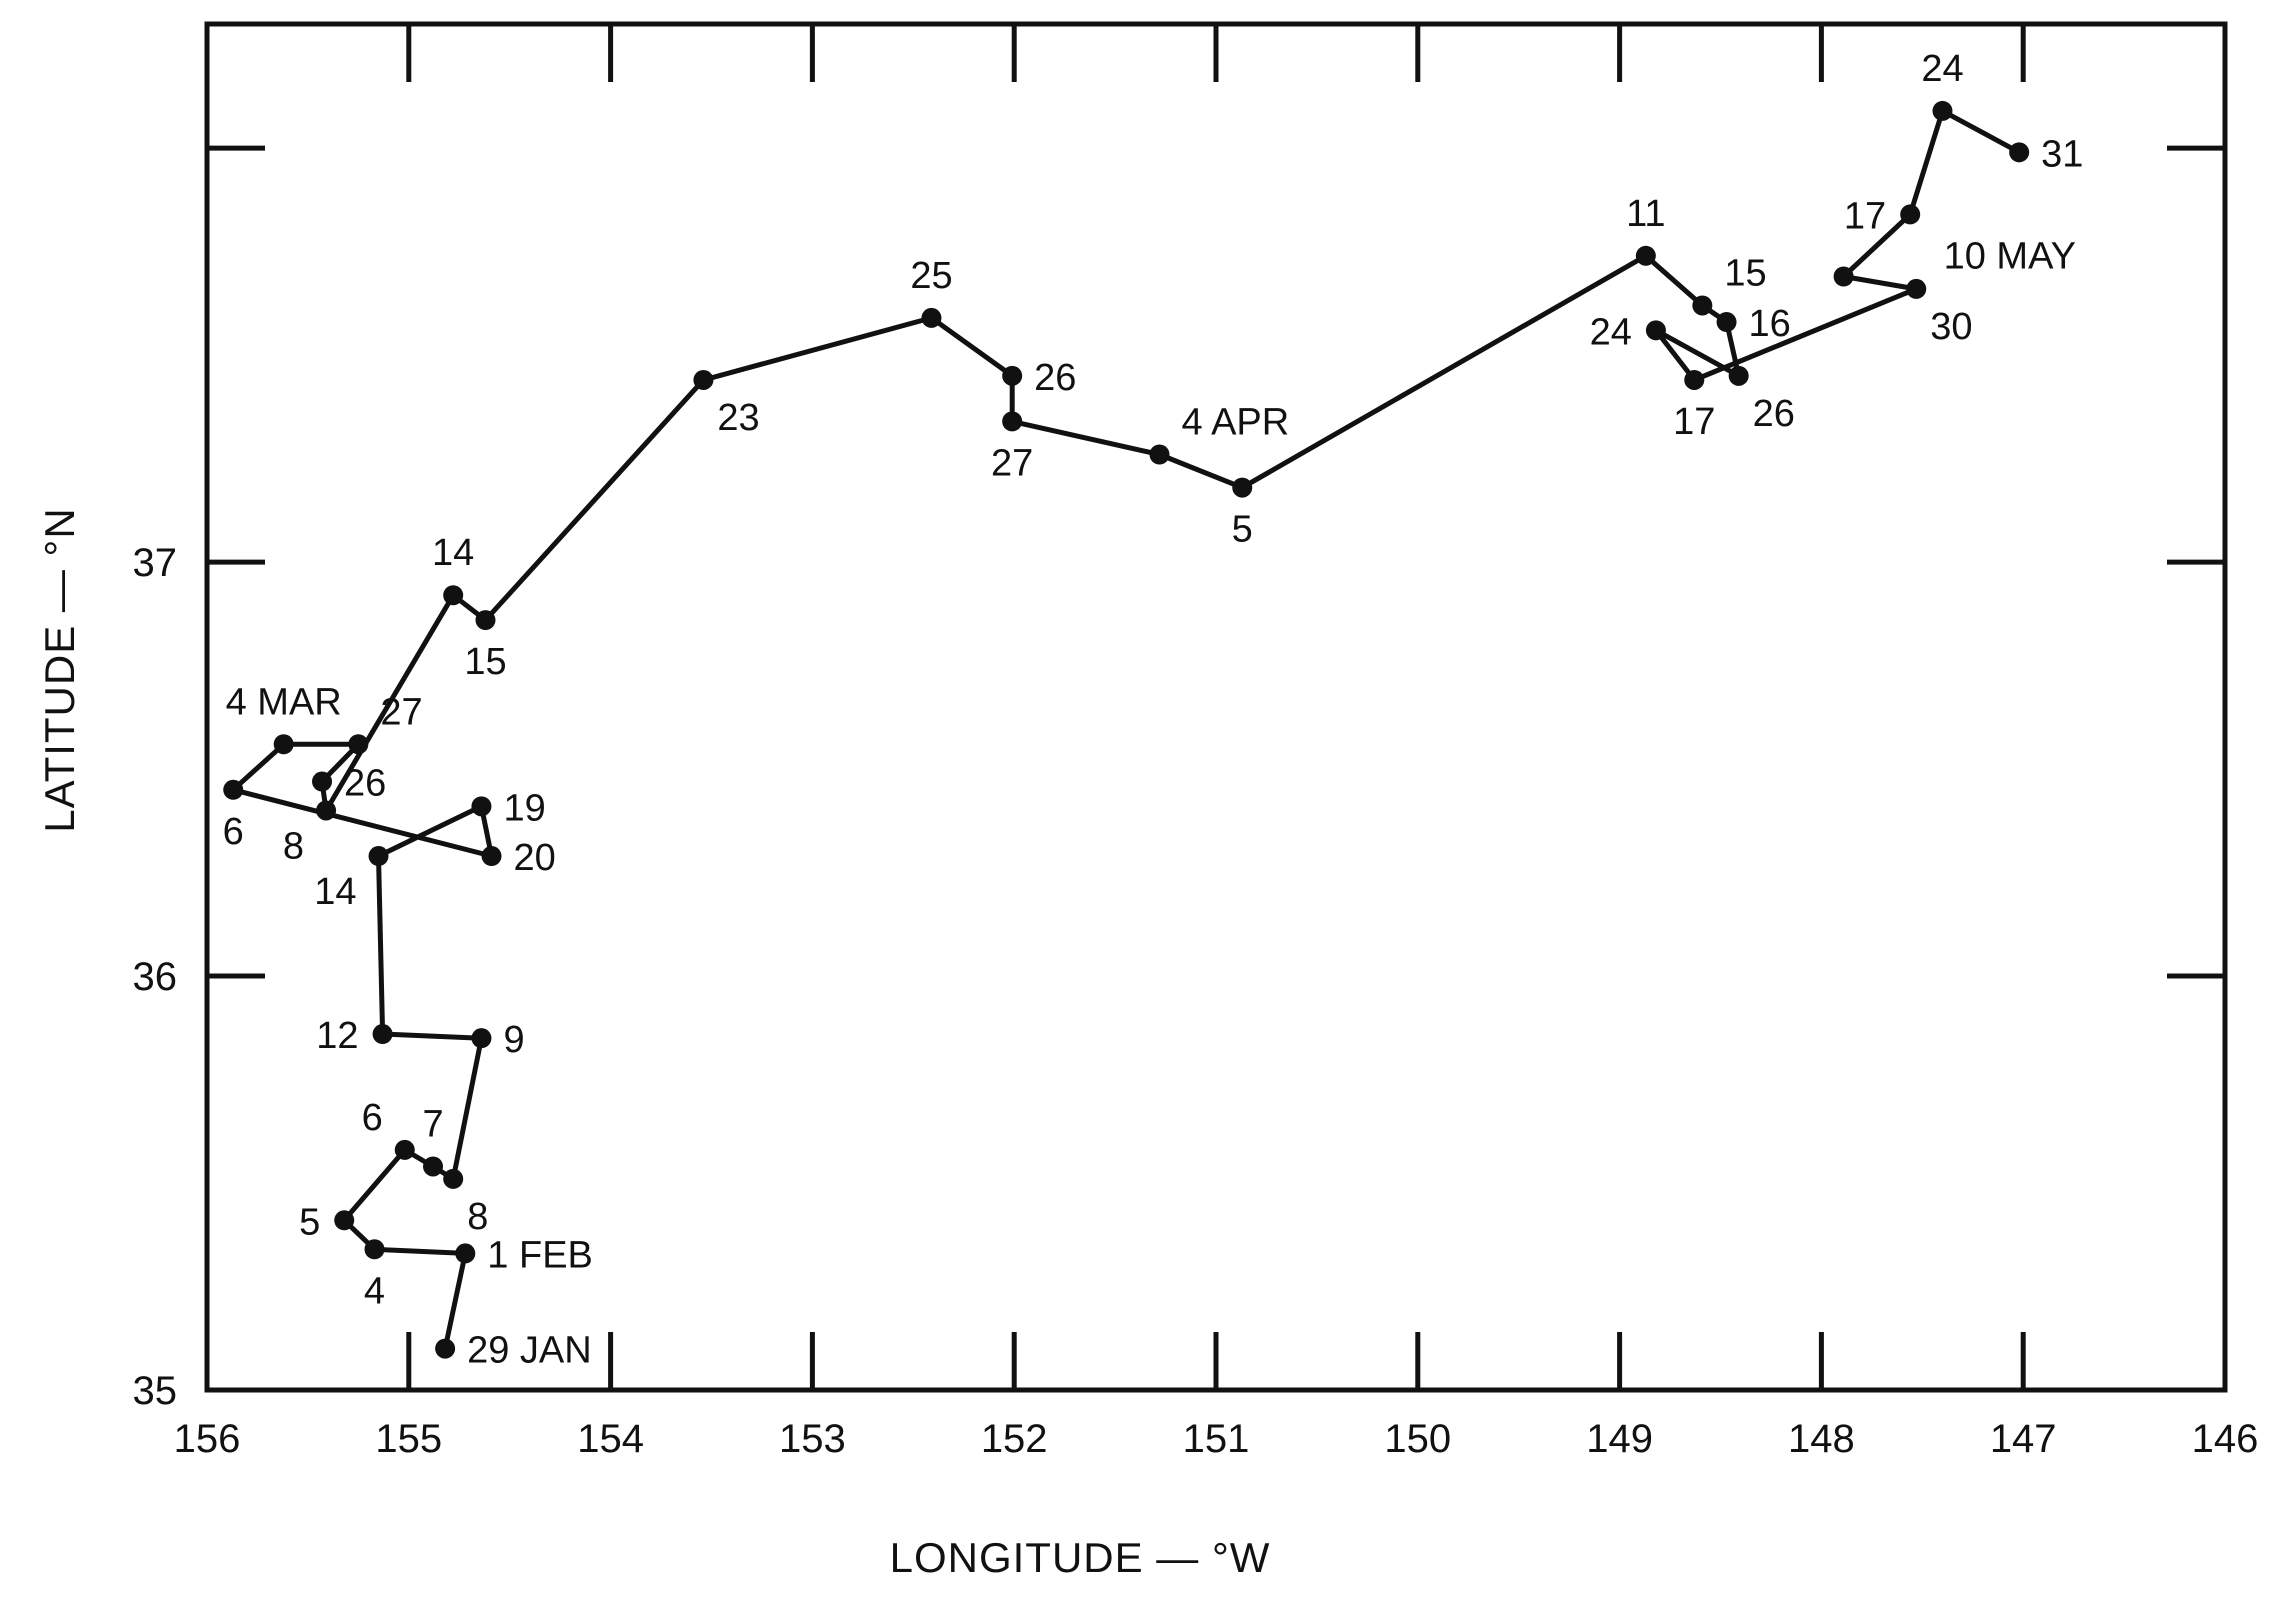 The width and height of the screenshot is (2275, 1598). Describe the element at coordinates (535, 858) in the screenshot. I see `track-point-label: 20` at that location.